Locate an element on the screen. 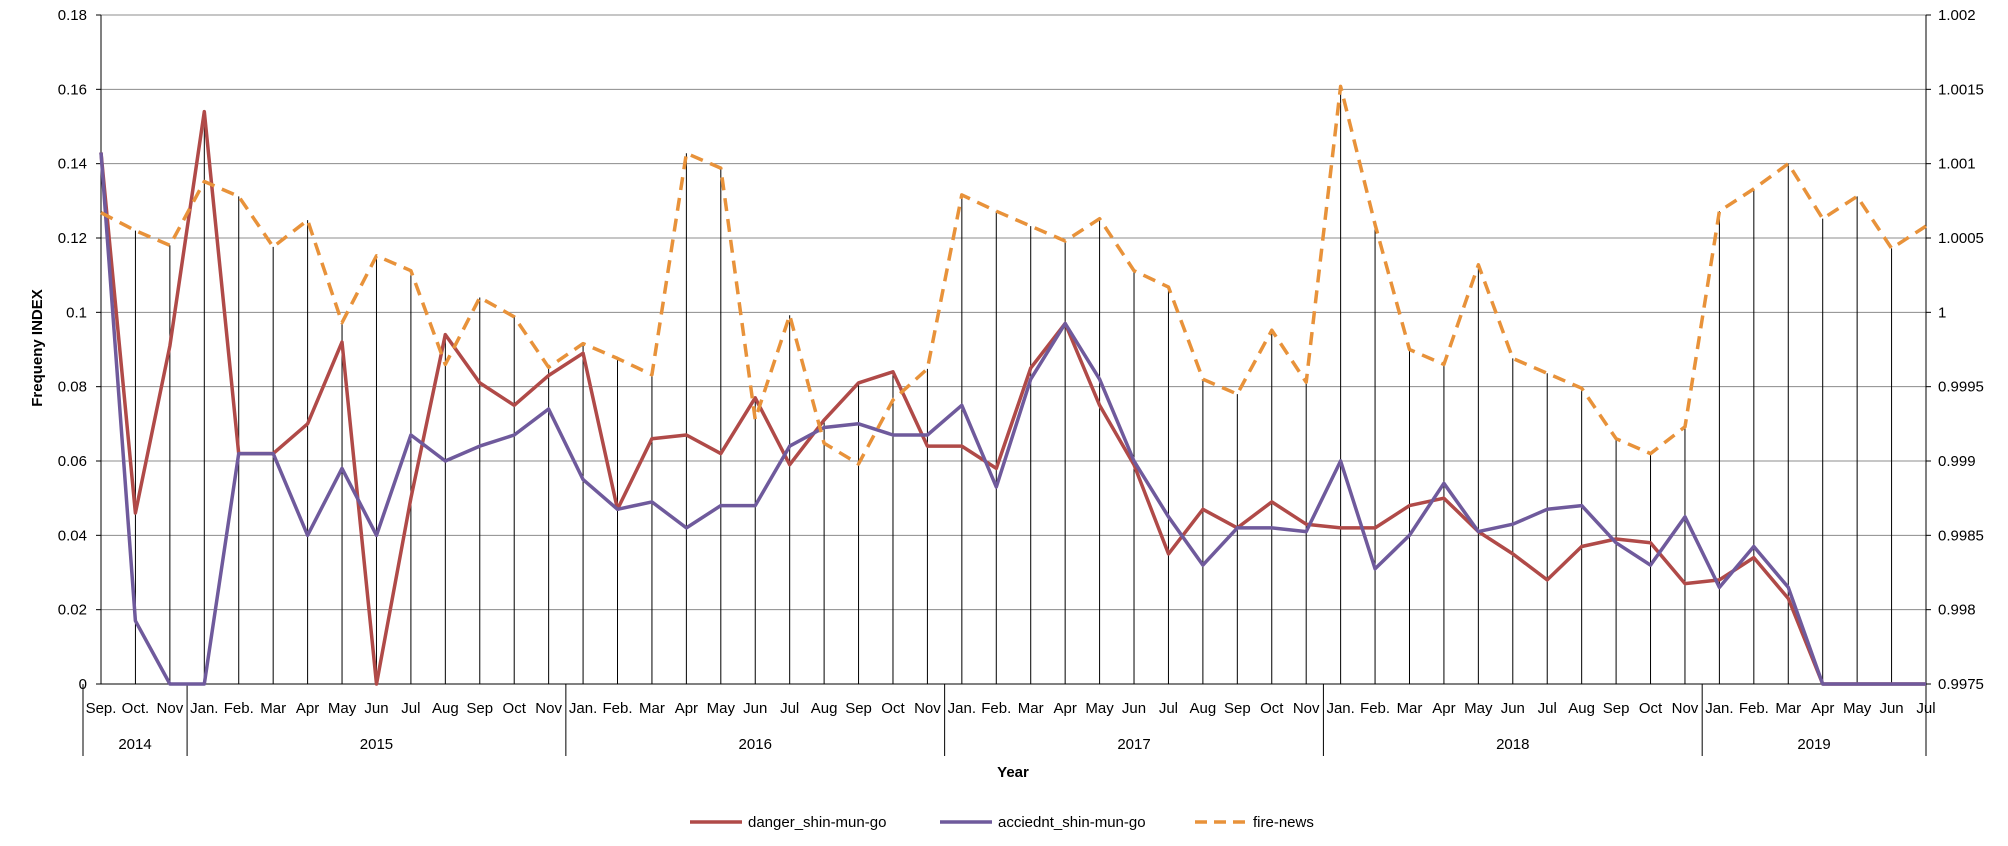 This screenshot has height=846, width=2008. left-tick-label: 0.04 is located at coordinates (72, 535).